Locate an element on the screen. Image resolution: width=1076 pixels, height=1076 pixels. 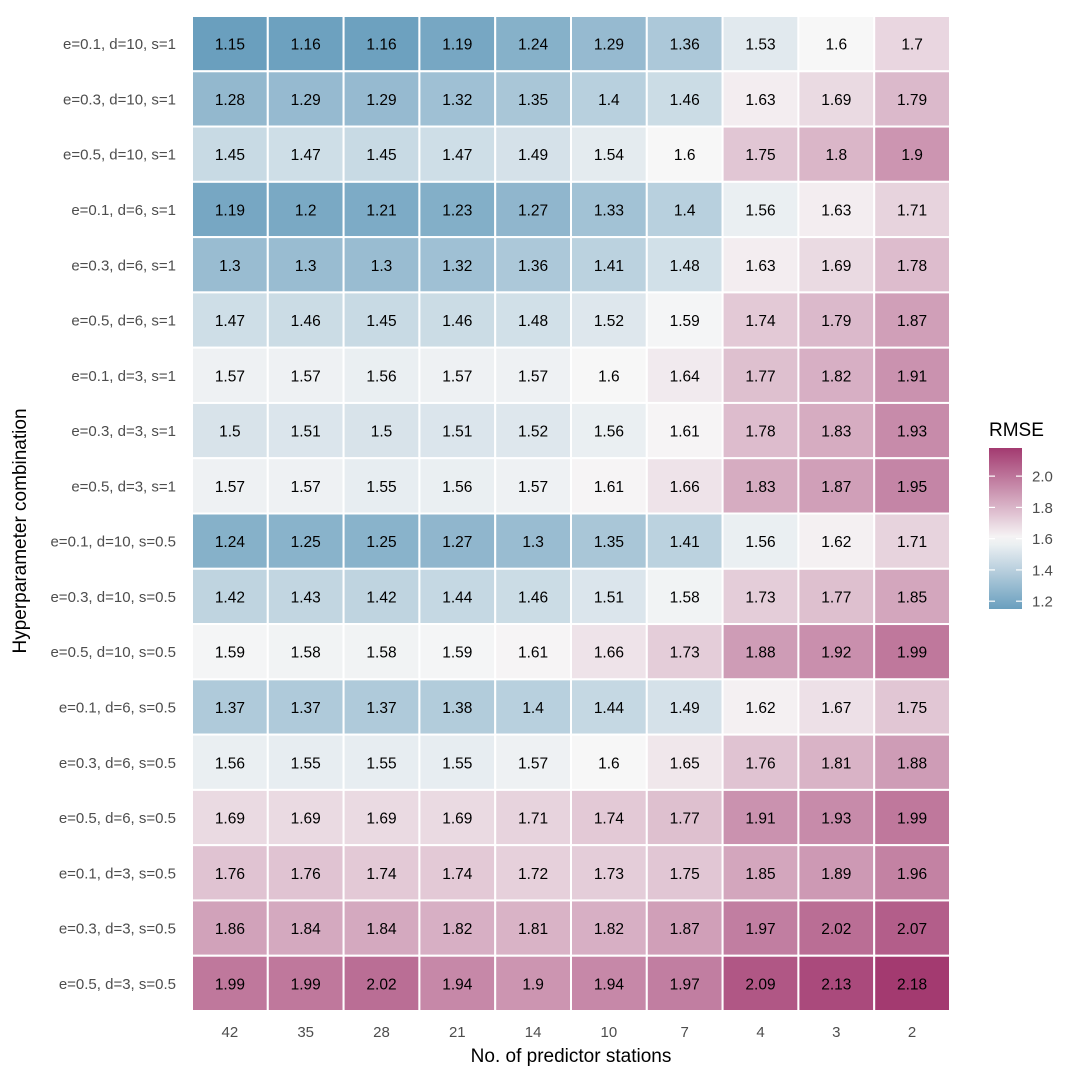
x-axis-title: No. of predictor stations is located at coordinates (571, 1056).